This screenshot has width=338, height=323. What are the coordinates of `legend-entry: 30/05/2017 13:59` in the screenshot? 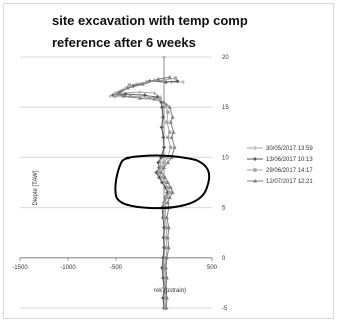 It's located at (280, 149).